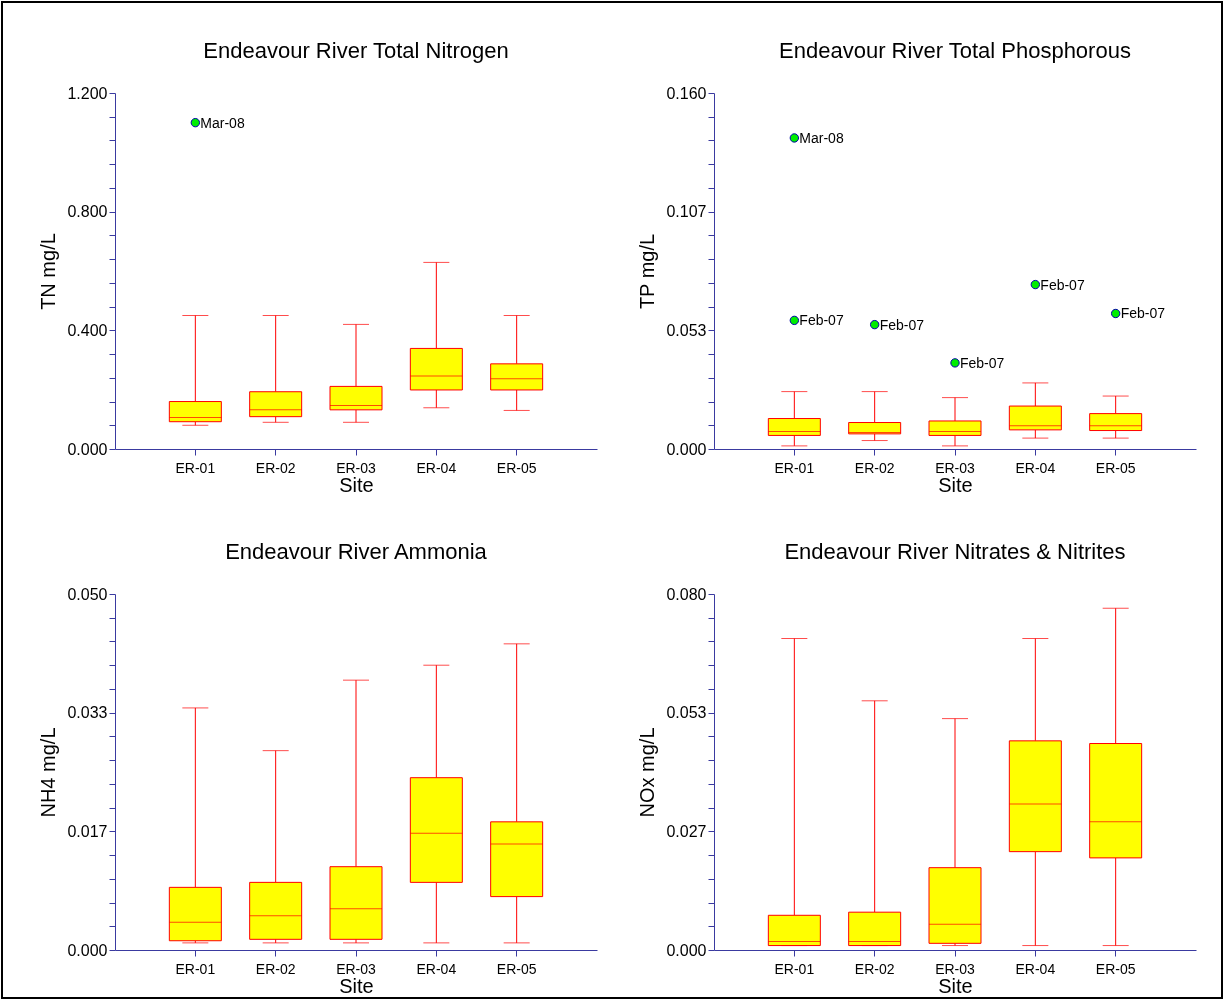 The width and height of the screenshot is (1226, 1001). I want to click on y-tick-label: 0.027, so click(686, 831).